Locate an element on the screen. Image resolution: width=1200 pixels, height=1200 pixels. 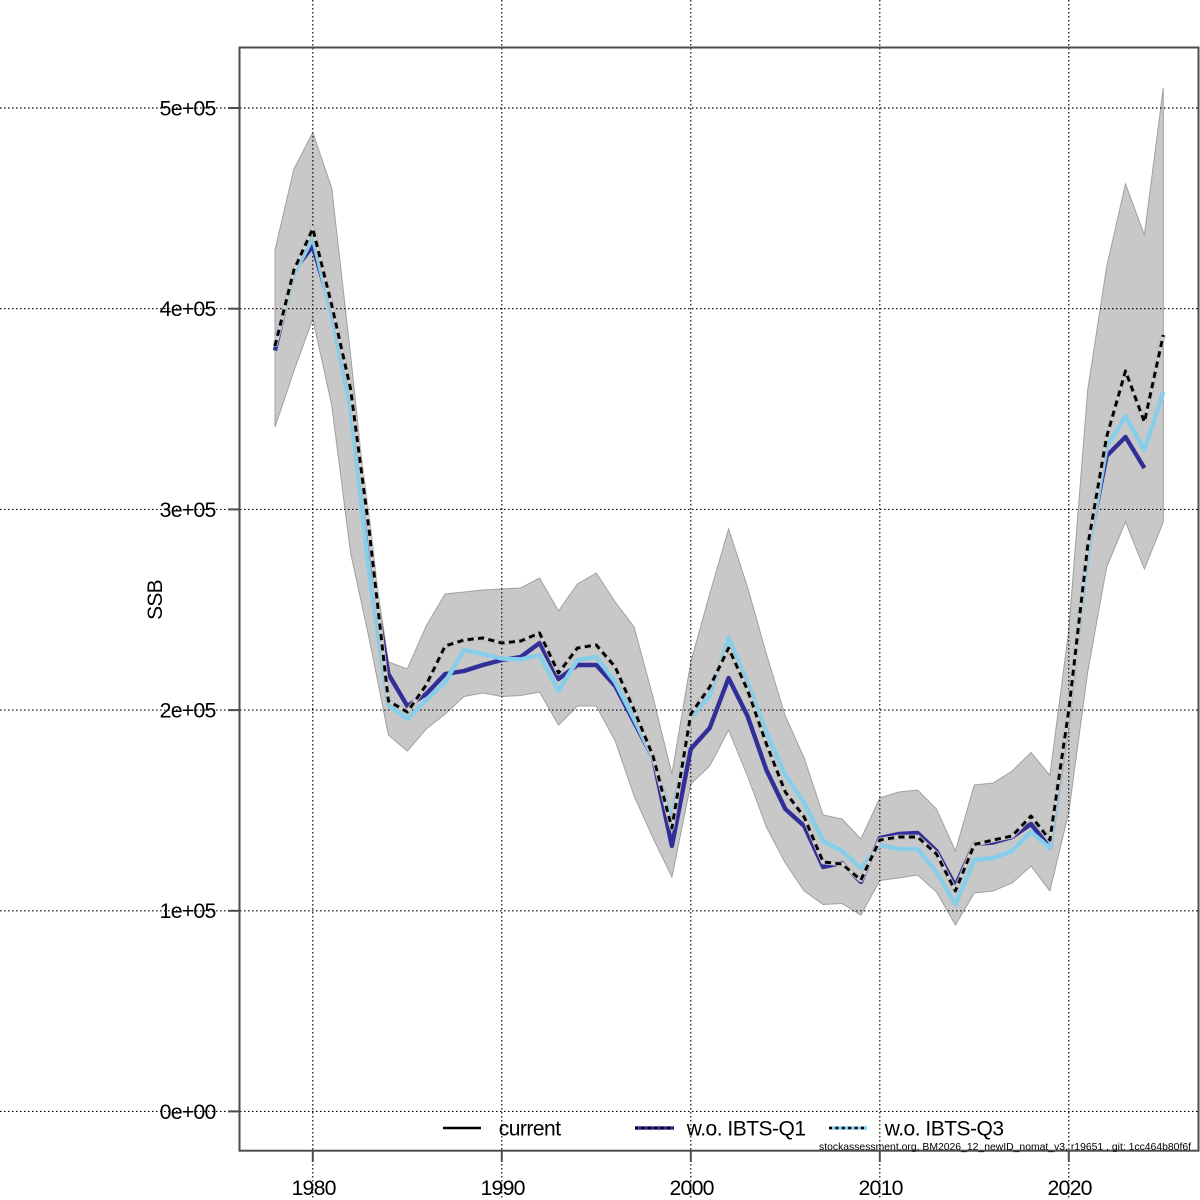
svg-text: 2020 is located at coordinates (1070, 1188).